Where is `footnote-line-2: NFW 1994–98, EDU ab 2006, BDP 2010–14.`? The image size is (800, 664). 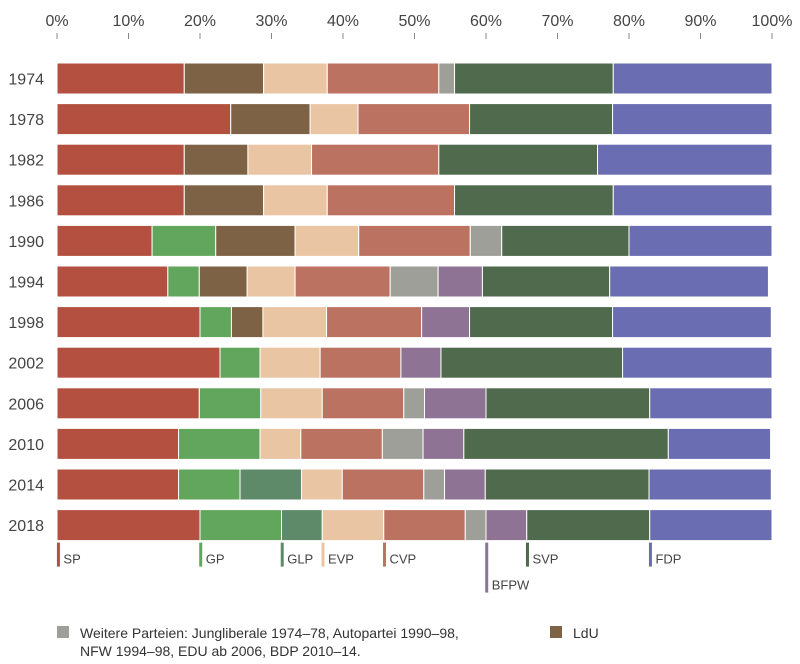
footnote-line-2: NFW 1994–98, EDU ab 2006, BDP 2010–14. is located at coordinates (220, 651).